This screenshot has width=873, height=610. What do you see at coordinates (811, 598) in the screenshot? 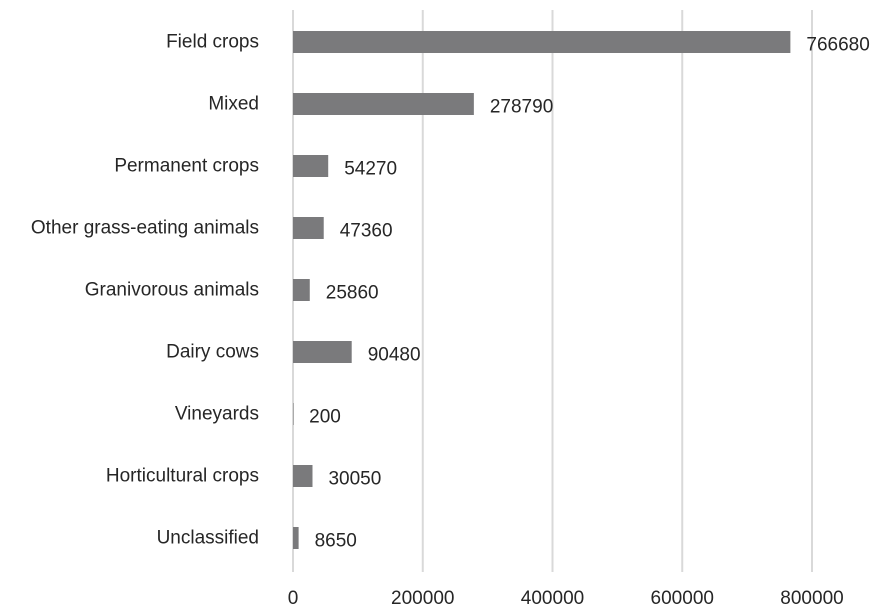
I see `x-tick-label: 800000` at bounding box center [811, 598].